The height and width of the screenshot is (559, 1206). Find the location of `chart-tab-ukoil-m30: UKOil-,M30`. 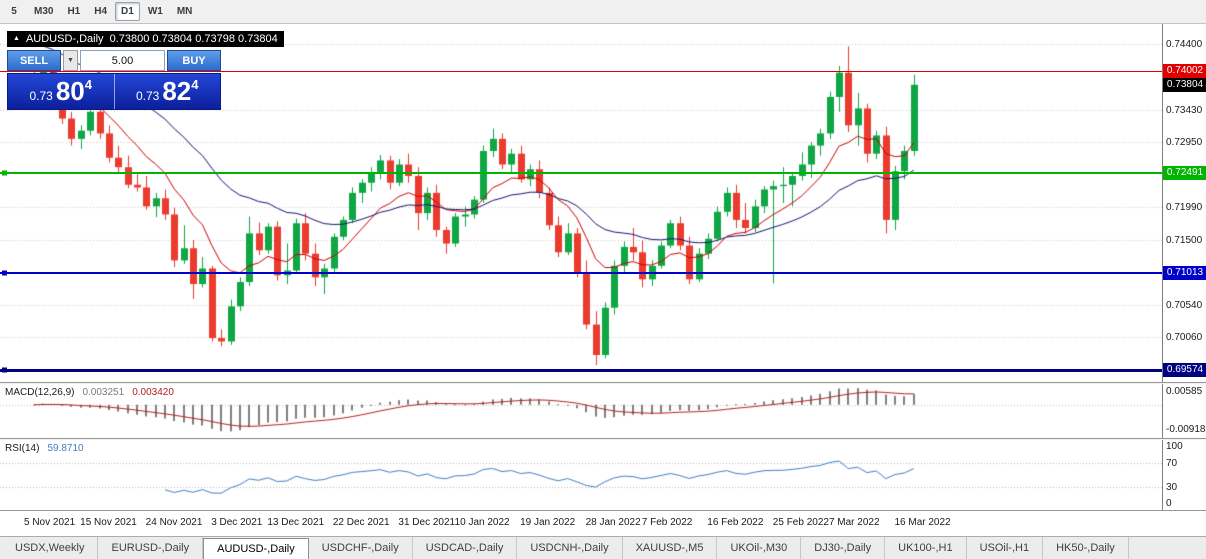

chart-tab-ukoil-m30: UKOil-,M30 is located at coordinates (759, 548).